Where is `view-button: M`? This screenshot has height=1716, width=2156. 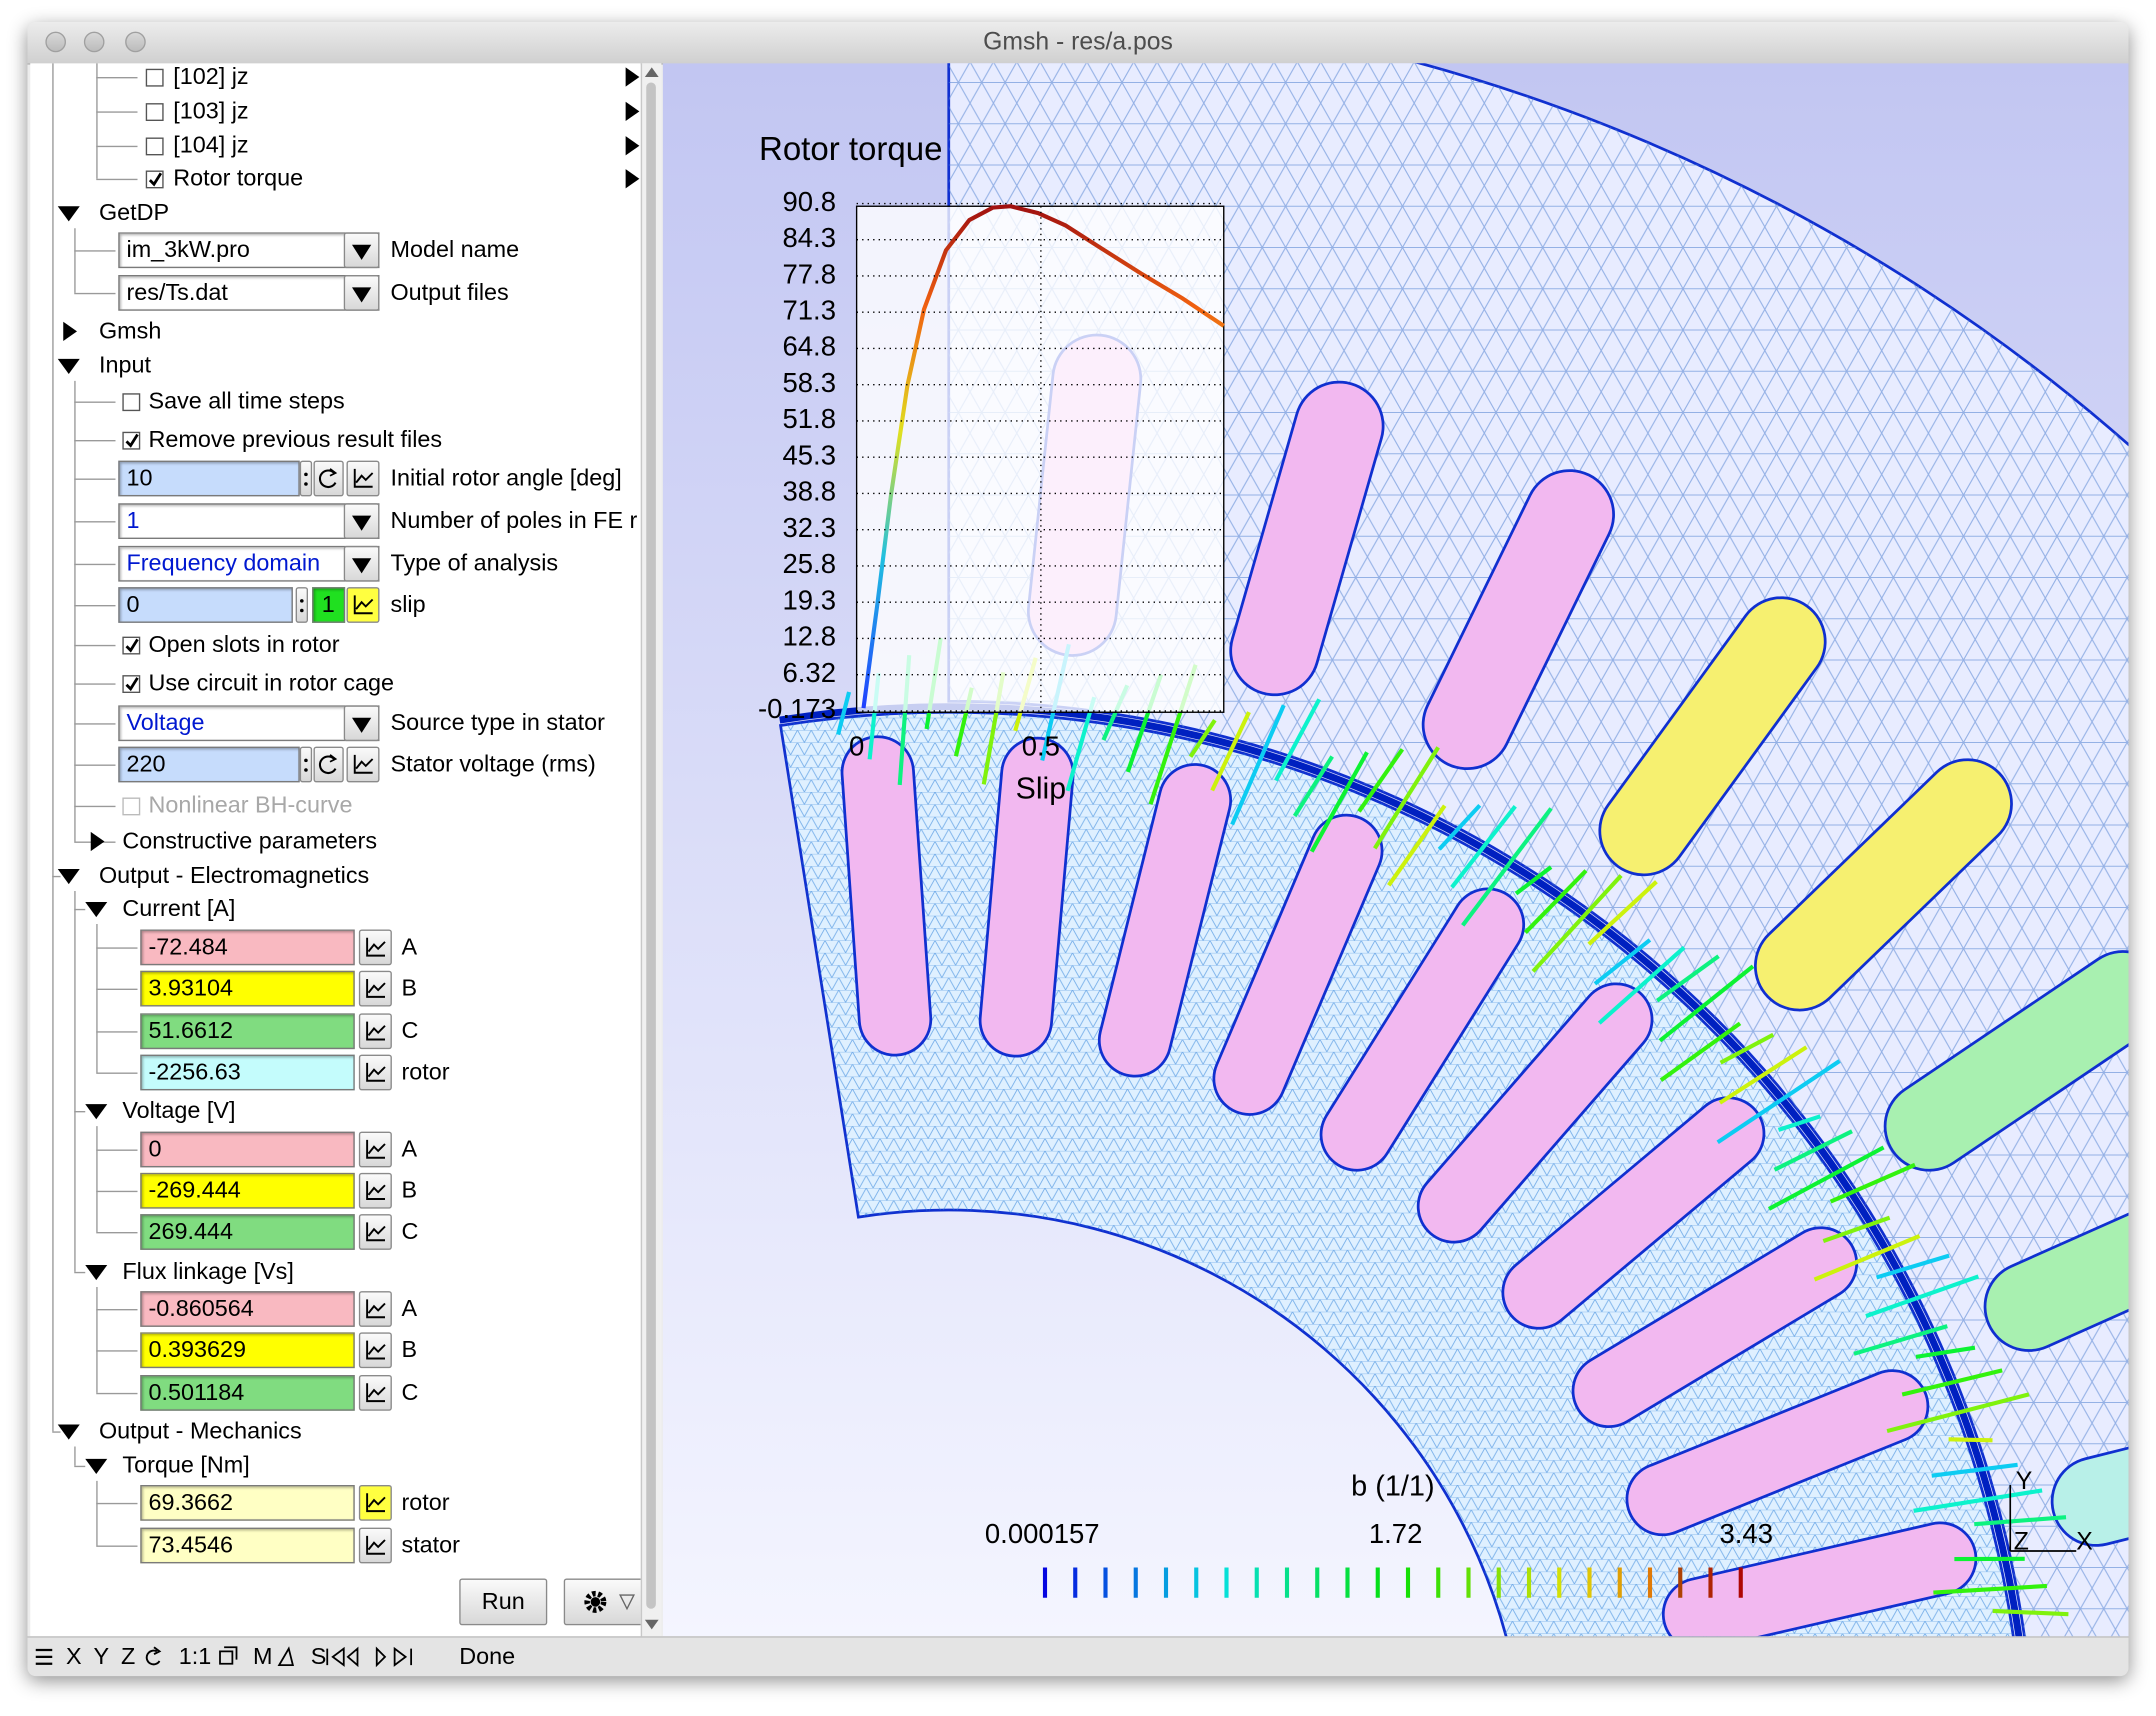
view-button: M is located at coordinates (263, 1656).